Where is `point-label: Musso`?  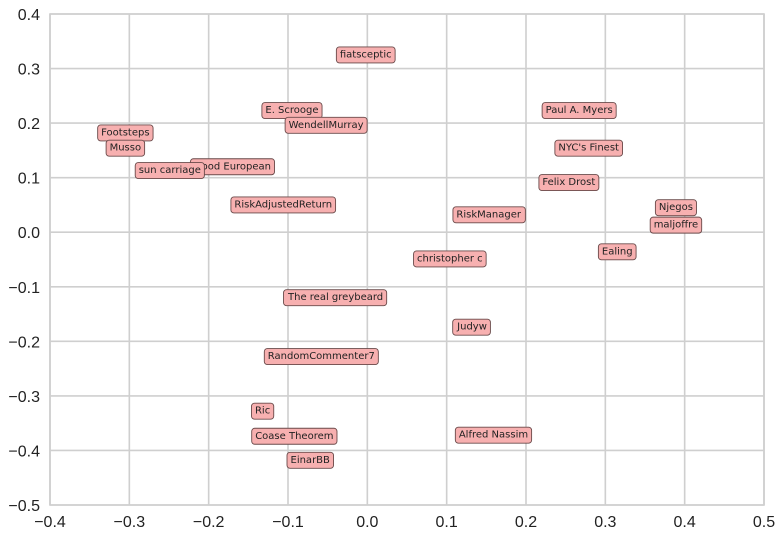
point-label: Musso is located at coordinates (125, 148).